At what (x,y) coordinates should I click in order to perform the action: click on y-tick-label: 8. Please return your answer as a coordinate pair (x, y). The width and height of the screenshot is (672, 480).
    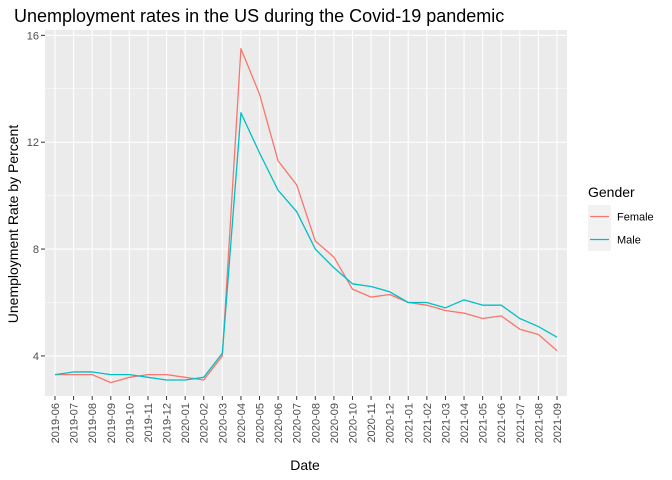
    Looking at the image, I should click on (36, 250).